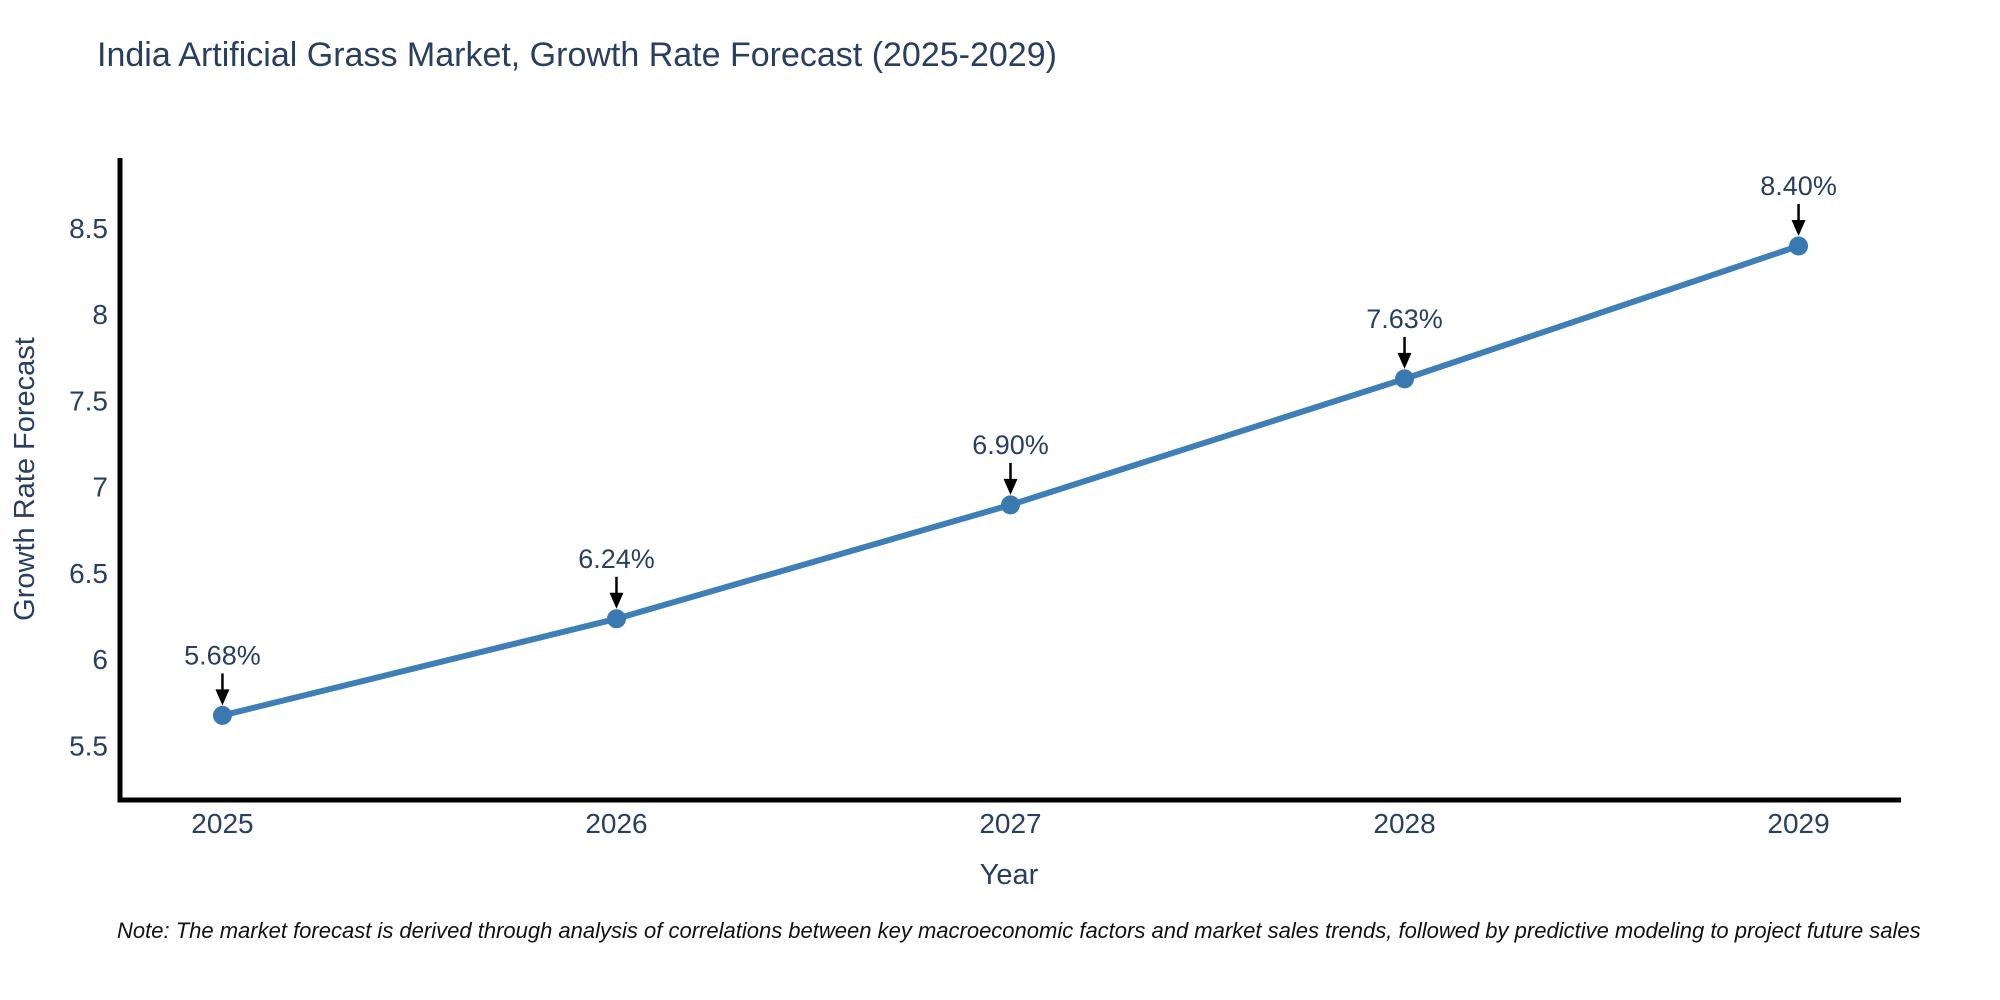 Image resolution: width=2000 pixels, height=1000 pixels. What do you see at coordinates (100, 659) in the screenshot?
I see `y-tick-label: 6` at bounding box center [100, 659].